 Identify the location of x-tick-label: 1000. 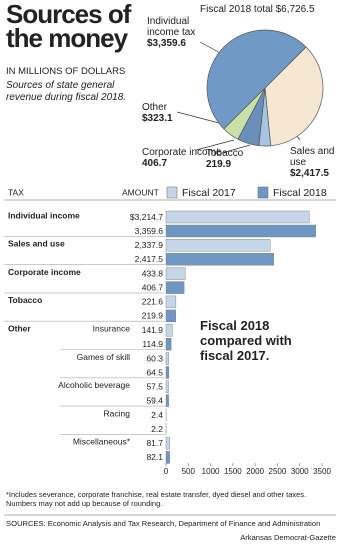
(211, 471).